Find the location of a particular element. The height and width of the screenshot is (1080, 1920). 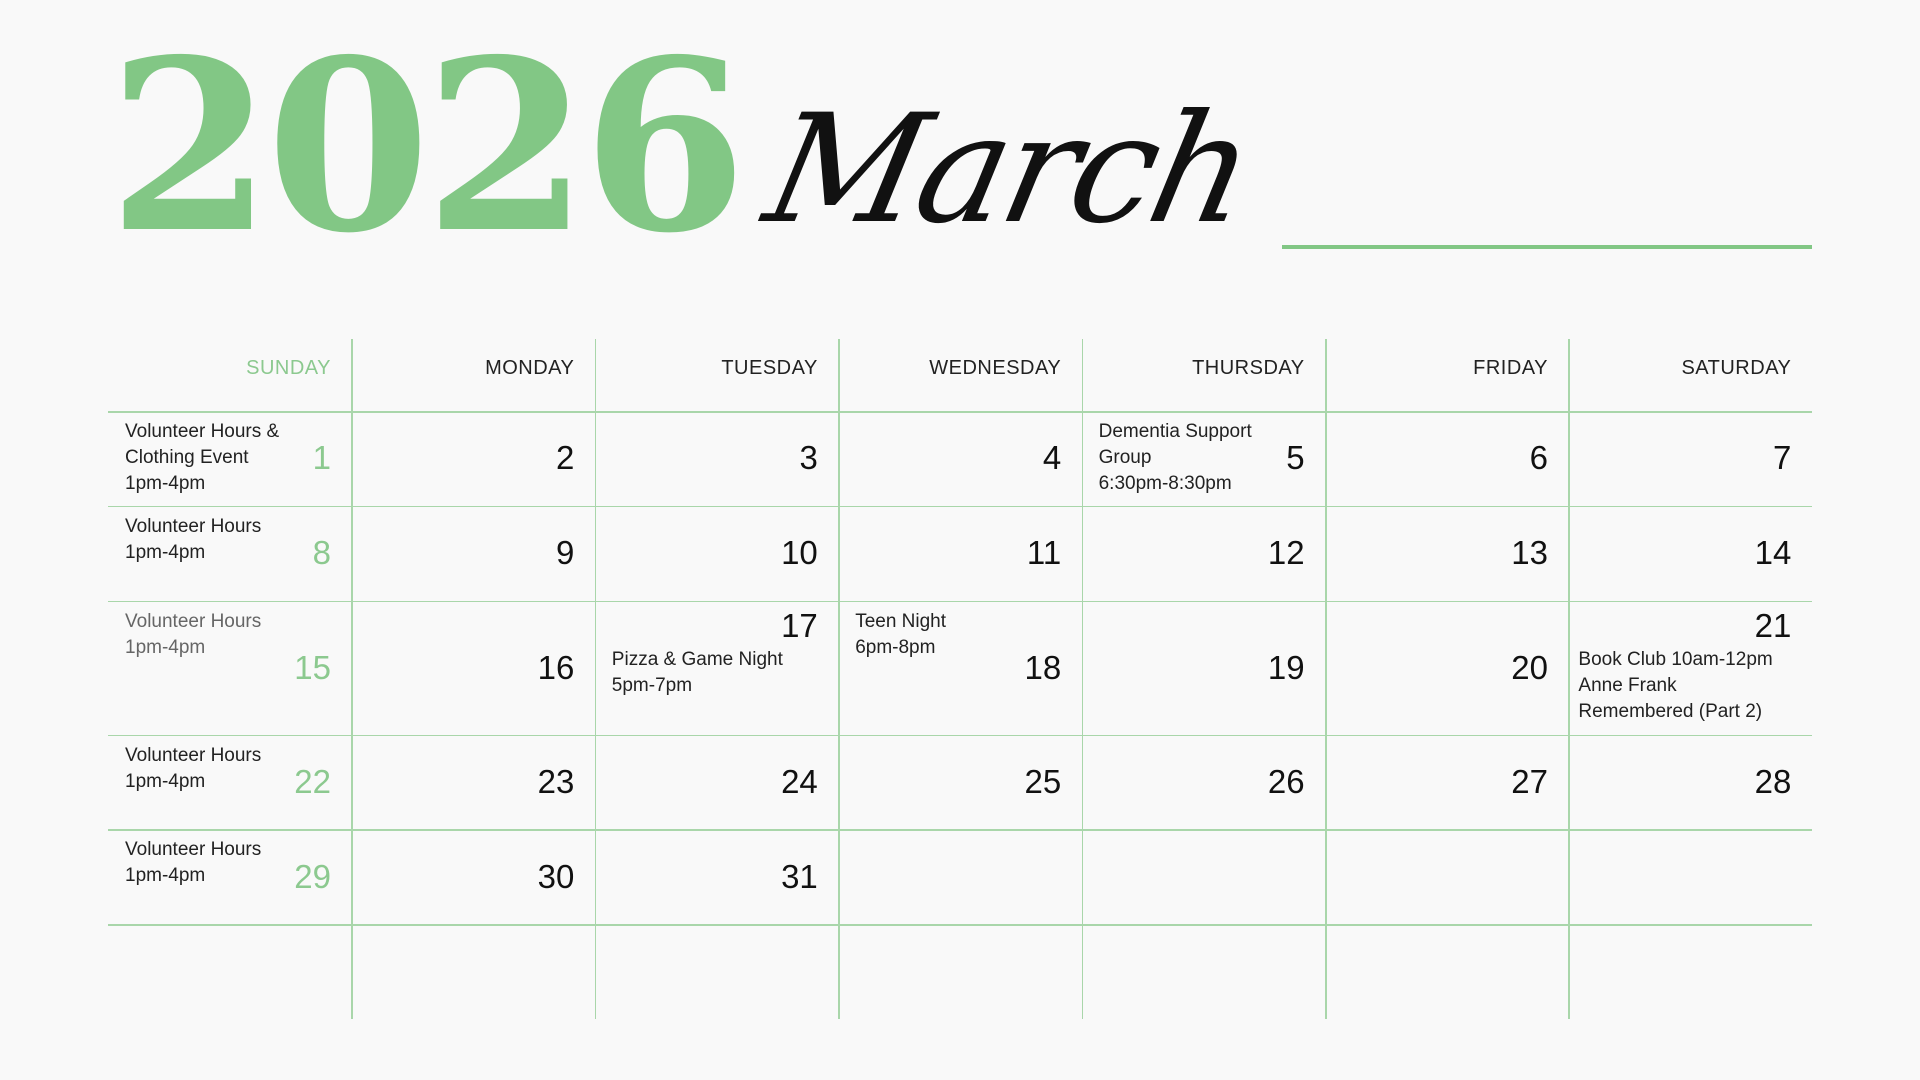

day-cell: 29 Volunteer Hours 1pm-4pm is located at coordinates (229, 876).